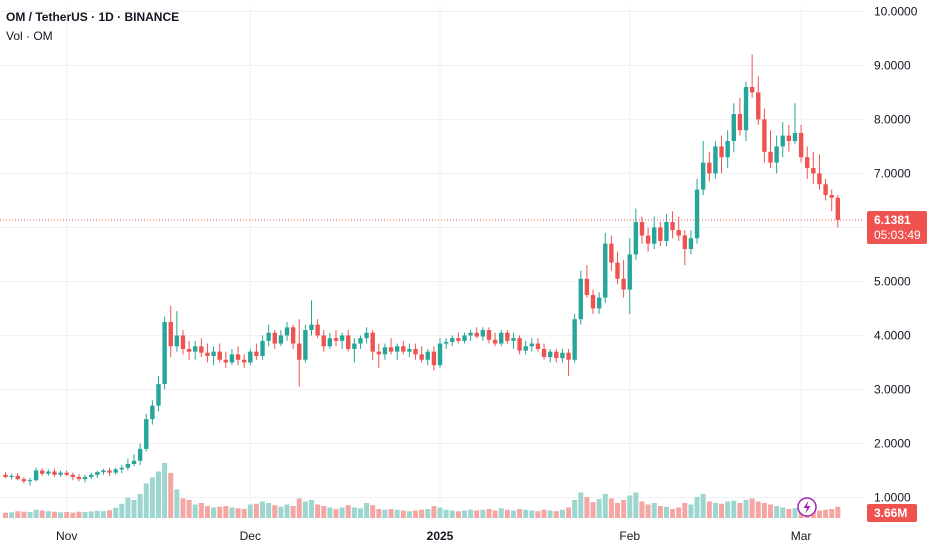 Image resolution: width=932 pixels, height=550 pixels. I want to click on last-price-badge: 6.1381 05:03:49, so click(897, 227).